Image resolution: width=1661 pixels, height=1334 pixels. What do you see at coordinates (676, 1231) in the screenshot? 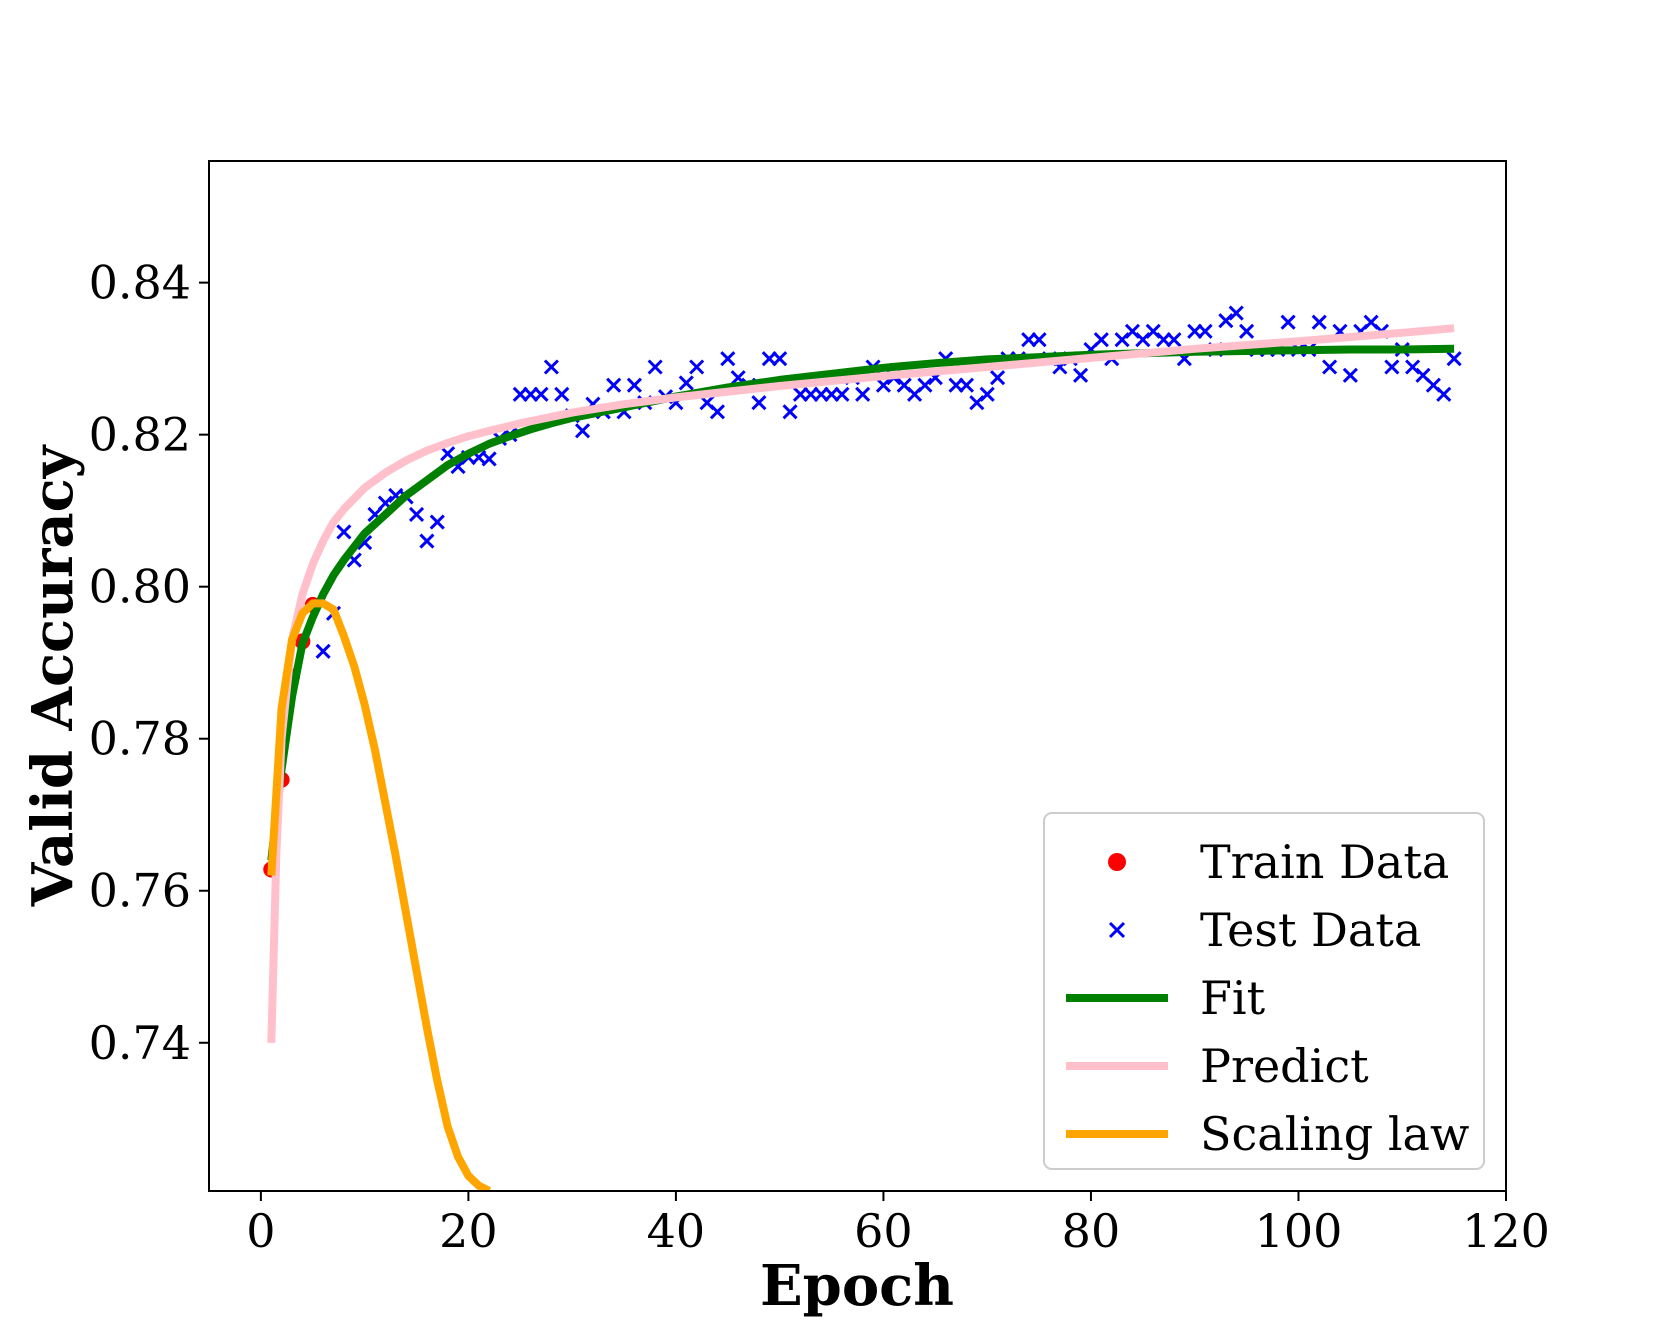
I see `x-tick-label: 40` at bounding box center [676, 1231].